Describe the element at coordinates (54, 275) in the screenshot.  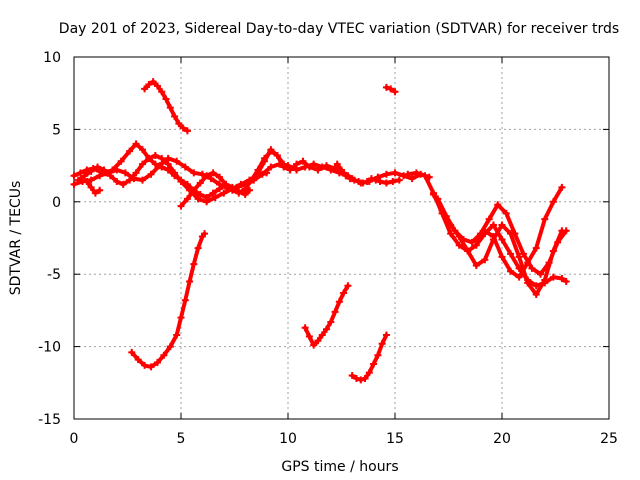
I see `y-tick-label: -5` at that location.